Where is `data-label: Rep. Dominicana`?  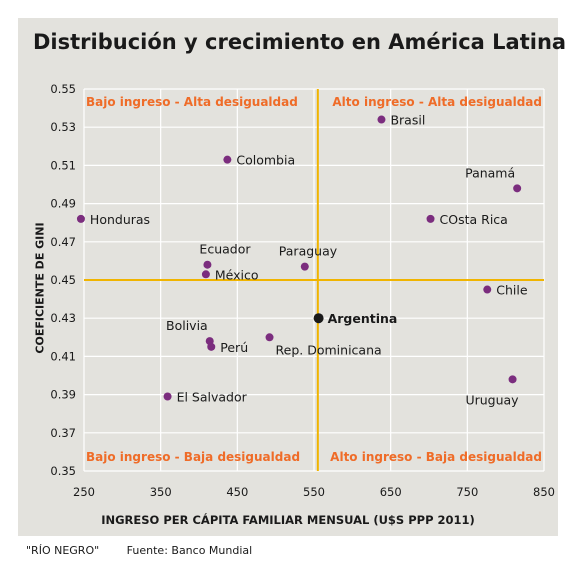 data-label: Rep. Dominicana is located at coordinates (329, 349).